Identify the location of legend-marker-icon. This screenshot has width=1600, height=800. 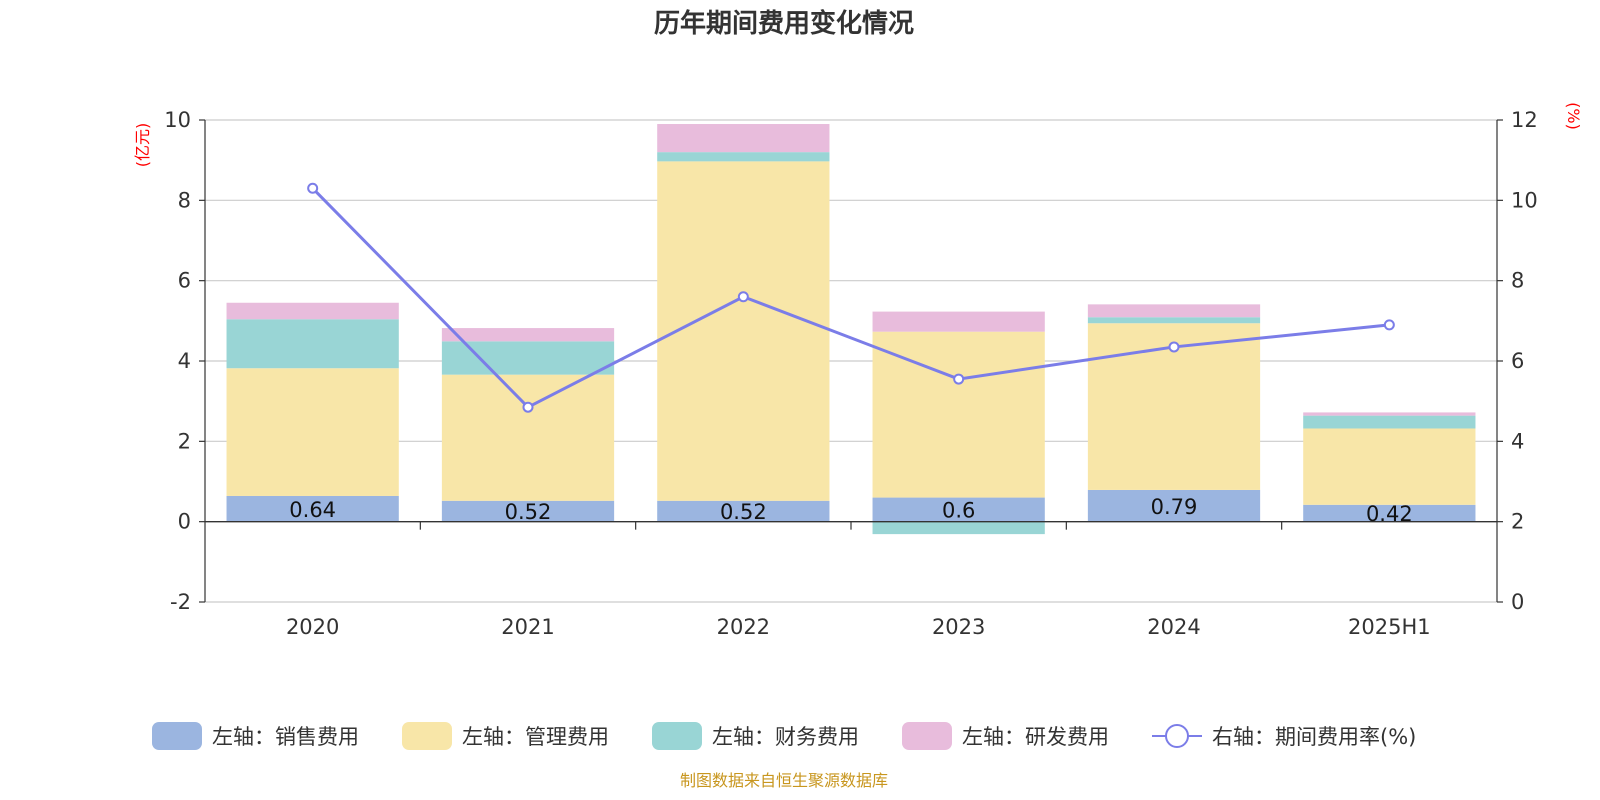
(1177, 736).